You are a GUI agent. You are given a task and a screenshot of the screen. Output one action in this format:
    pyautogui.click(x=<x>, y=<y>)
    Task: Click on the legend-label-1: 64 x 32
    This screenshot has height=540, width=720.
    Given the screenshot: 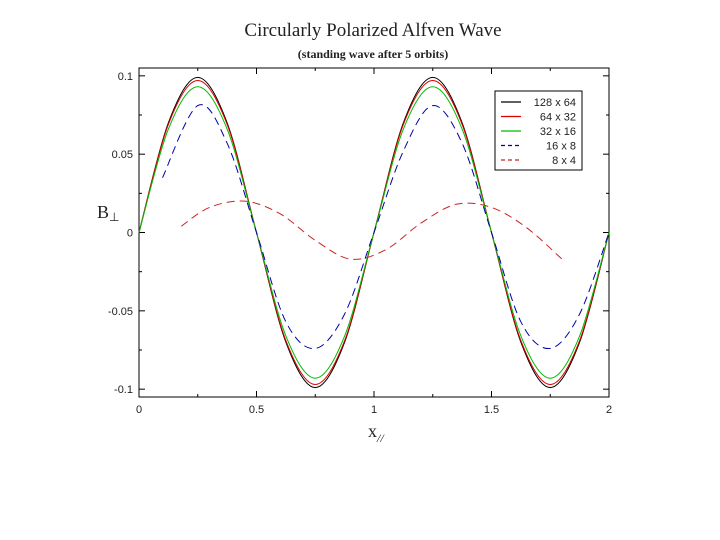 What is the action you would take?
    pyautogui.click(x=558, y=118)
    